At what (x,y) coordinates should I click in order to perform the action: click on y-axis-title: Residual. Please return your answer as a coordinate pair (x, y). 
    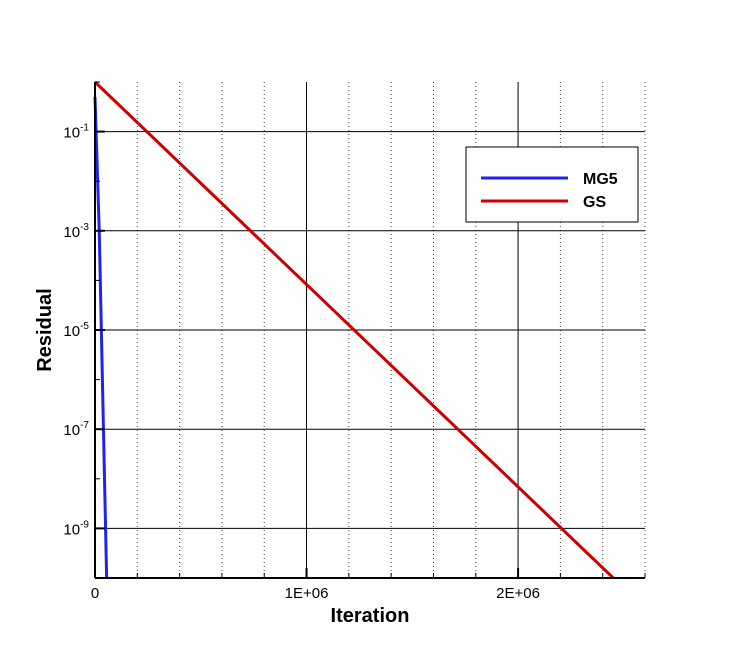
    Looking at the image, I should click on (45, 329).